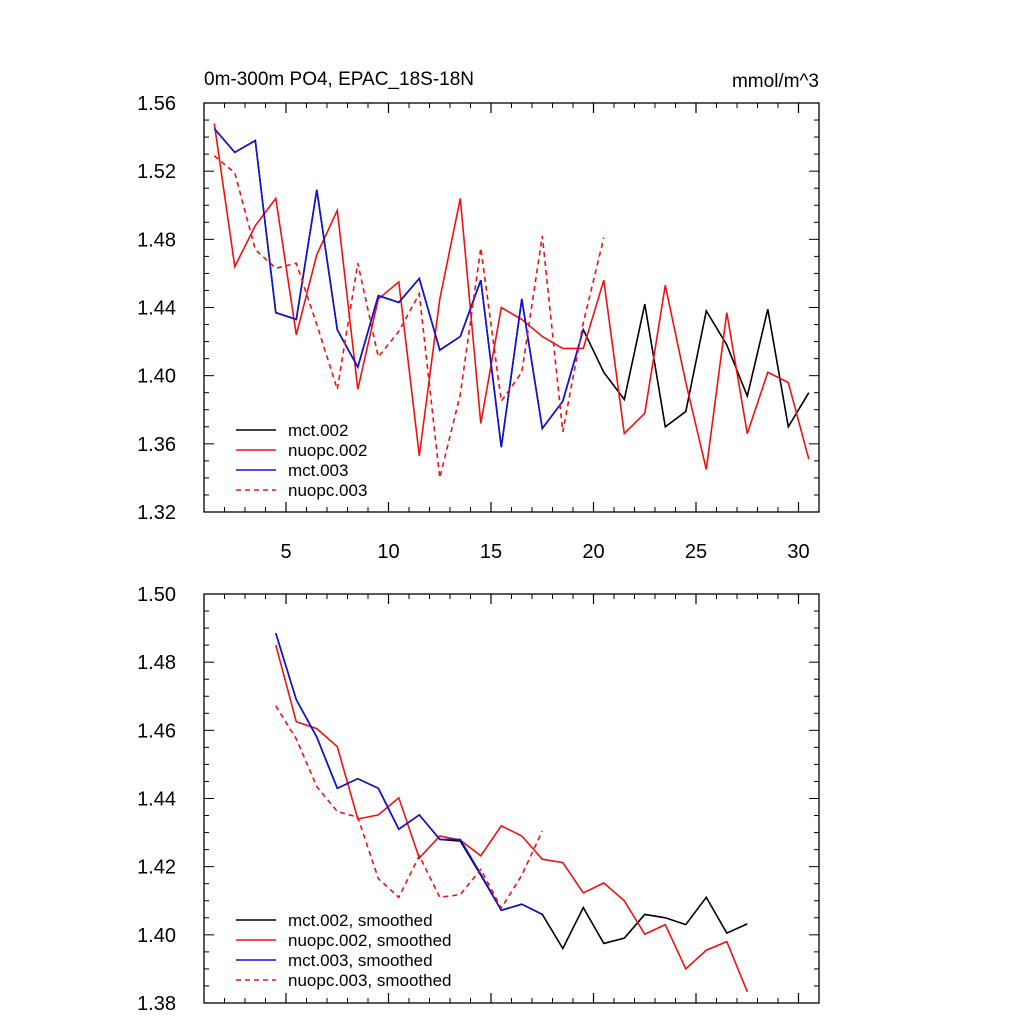  I want to click on y-tick-label: 1.38, so click(156, 1004).